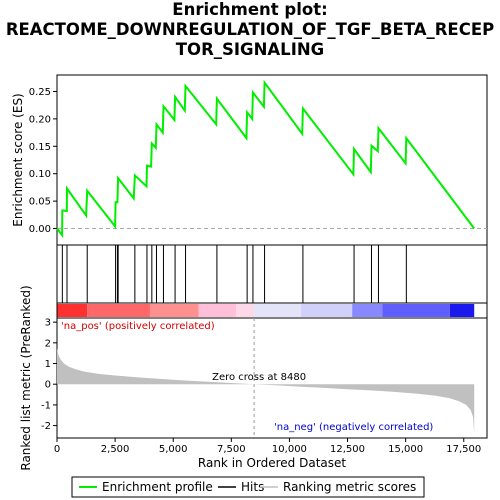  What do you see at coordinates (259, 377) in the screenshot?
I see `zero-cross-label: Zero cross at 8480` at bounding box center [259, 377].